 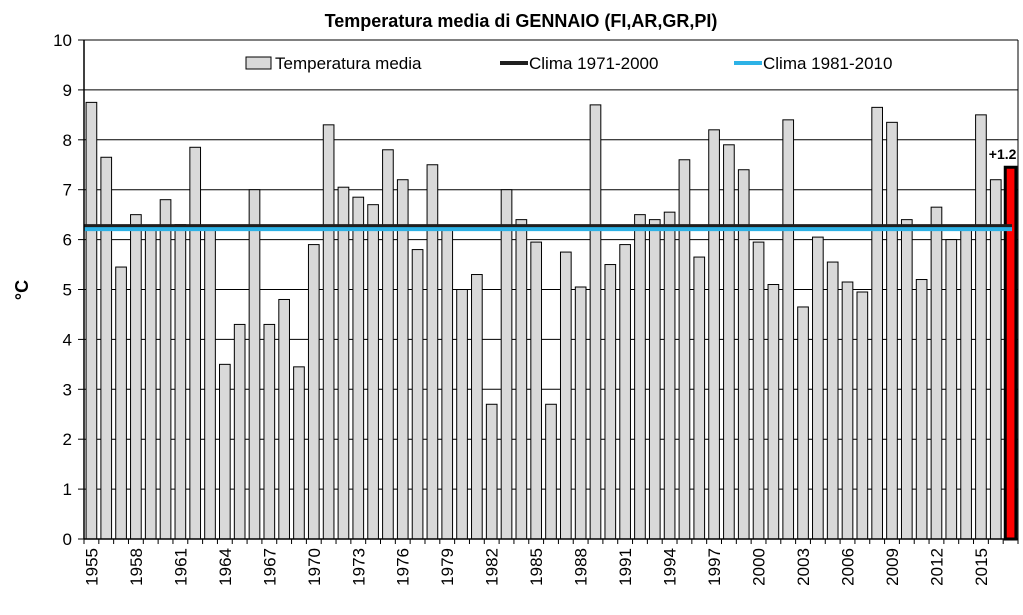 I want to click on x-tick-label: 1964, so click(x=225, y=567).